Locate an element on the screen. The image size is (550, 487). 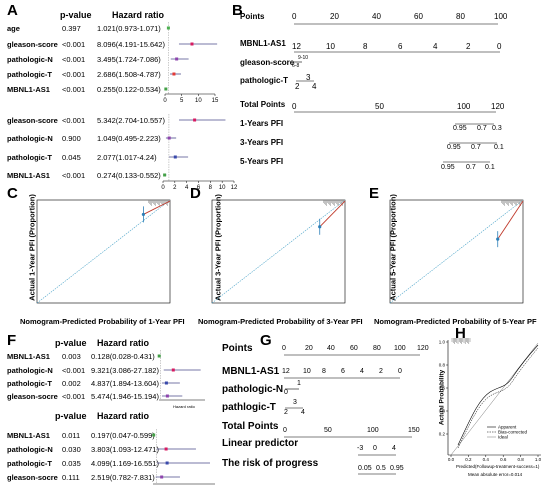
forest-a-var: gleason-score is located at coordinates (32, 44).